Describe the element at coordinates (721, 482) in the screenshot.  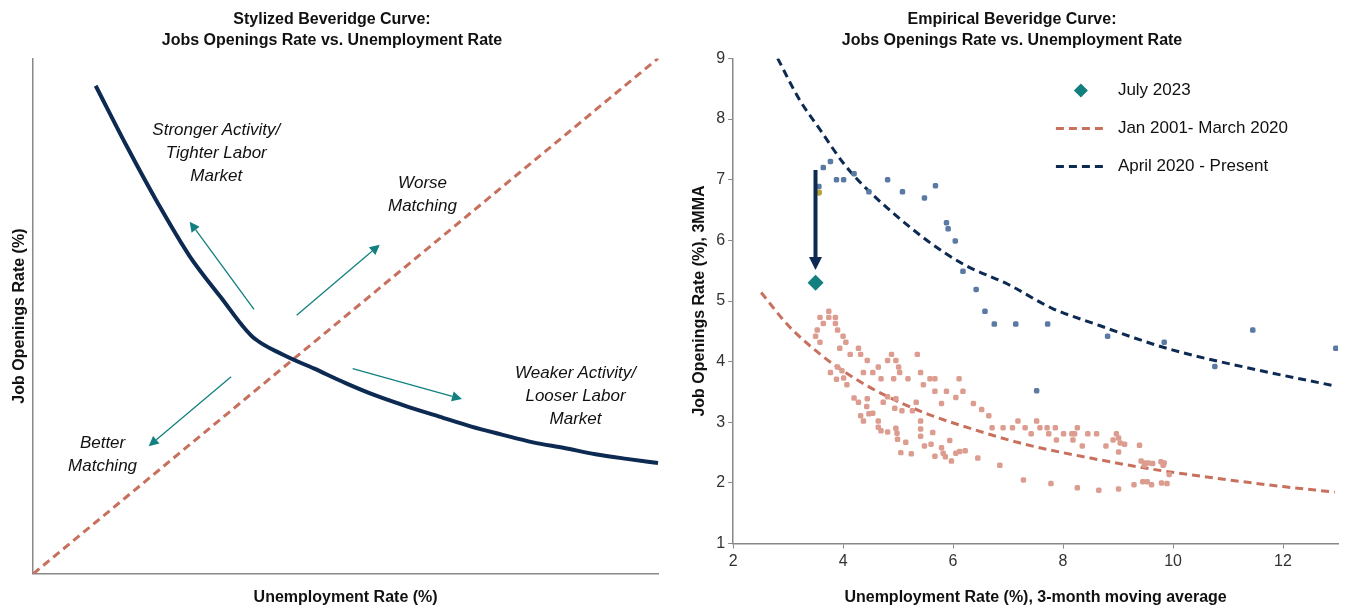
I see `y-tick-label: 2` at that location.